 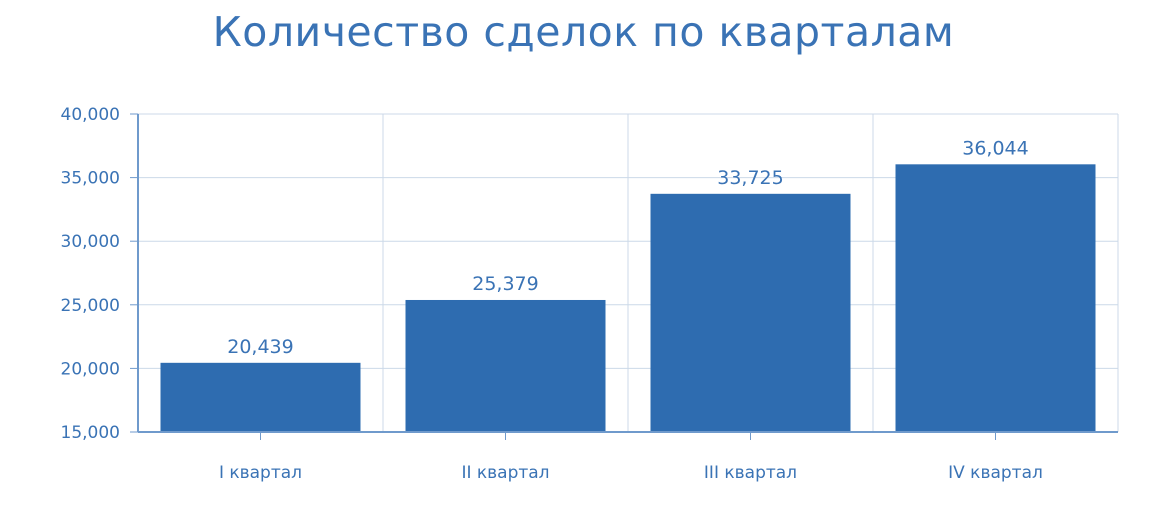 What do you see at coordinates (631, 457) in the screenshot?
I see `x-axis-ticks: I квартал II квартал III квартал IV квартал` at bounding box center [631, 457].